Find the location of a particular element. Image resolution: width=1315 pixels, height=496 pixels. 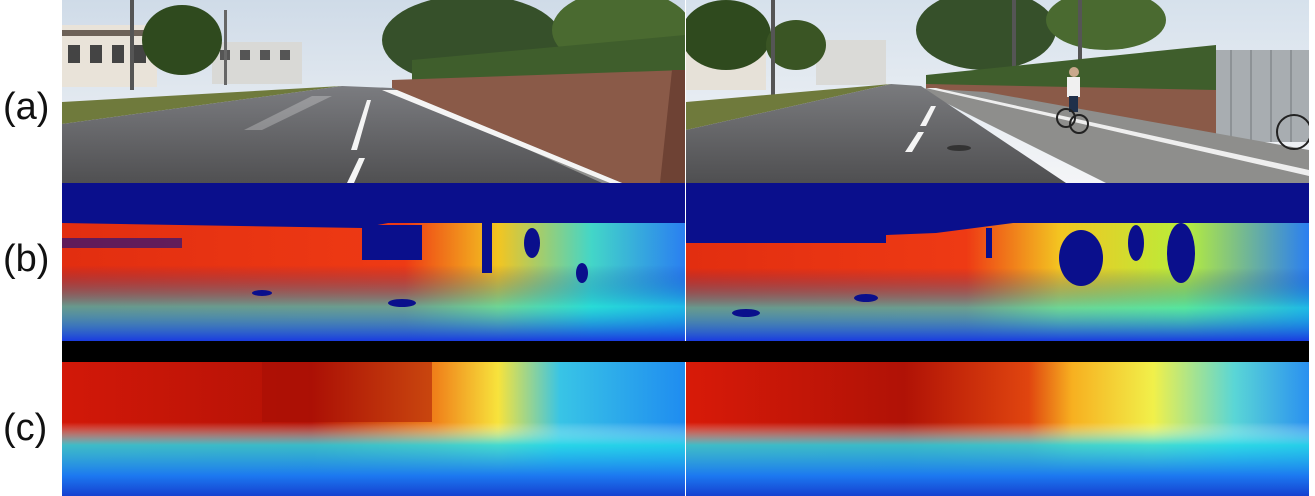

row-label-c: (c) is located at coordinates (25, 428).